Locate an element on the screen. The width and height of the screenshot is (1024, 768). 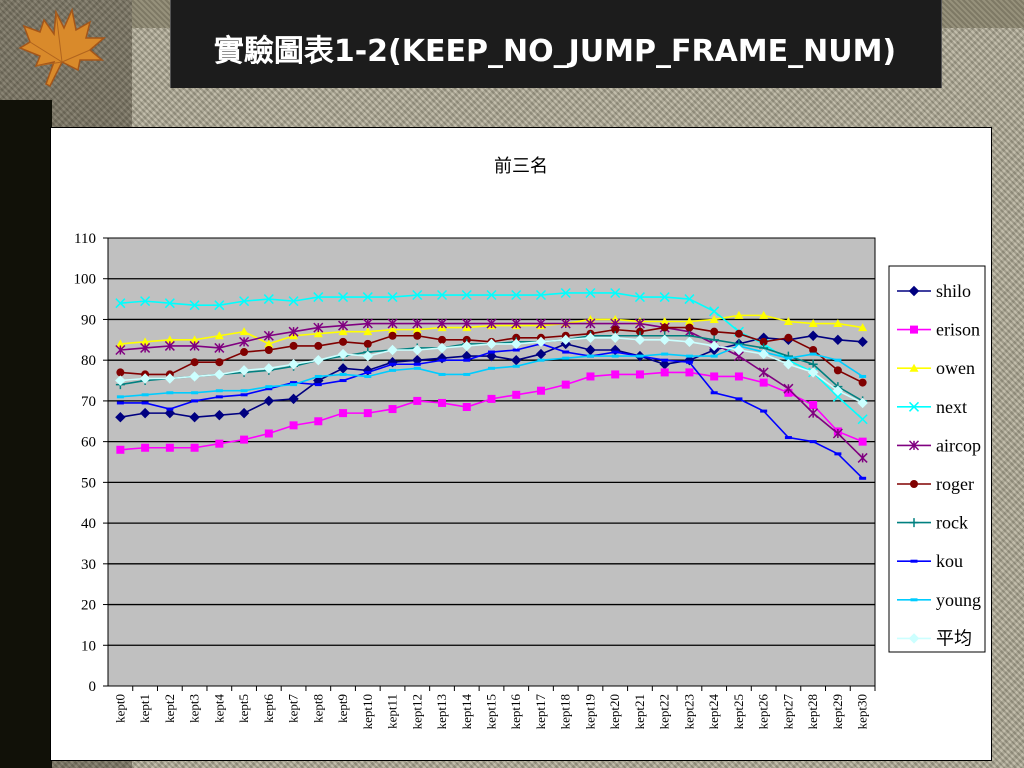
y-tick-label: 100 is located at coordinates (85, 280).